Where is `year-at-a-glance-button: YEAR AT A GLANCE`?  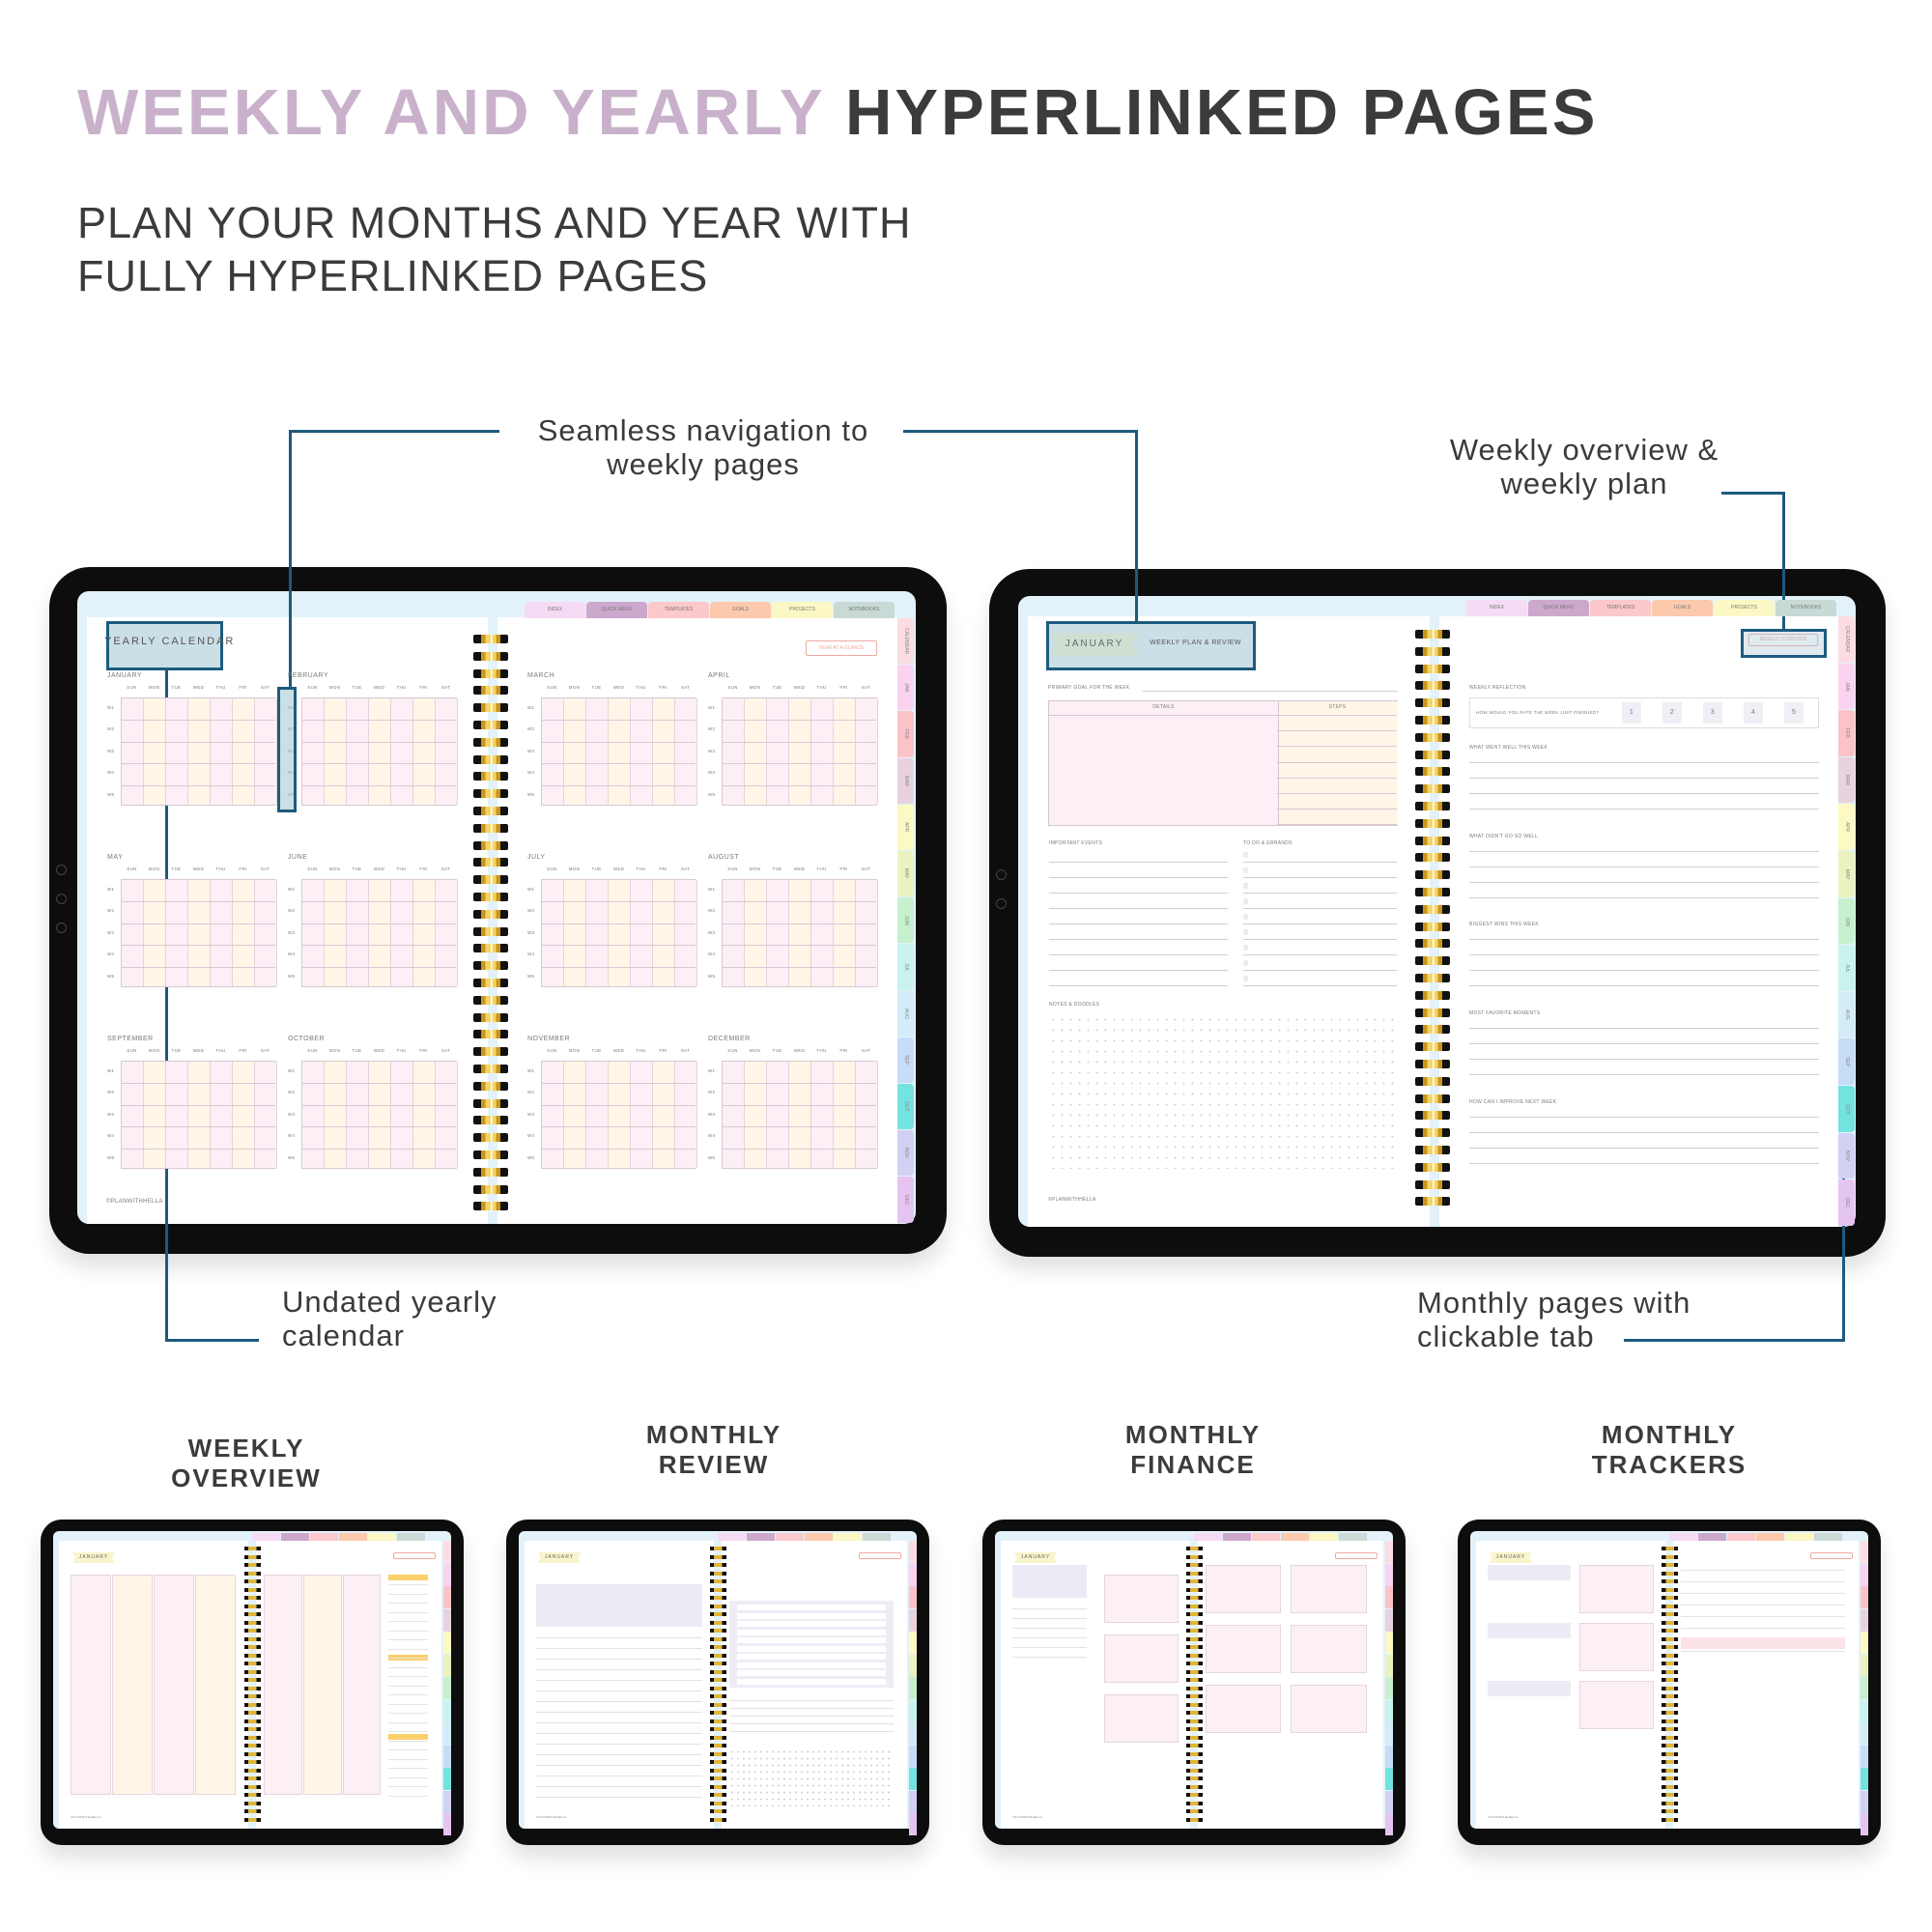 year-at-a-glance-button: YEAR AT A GLANCE is located at coordinates (841, 648).